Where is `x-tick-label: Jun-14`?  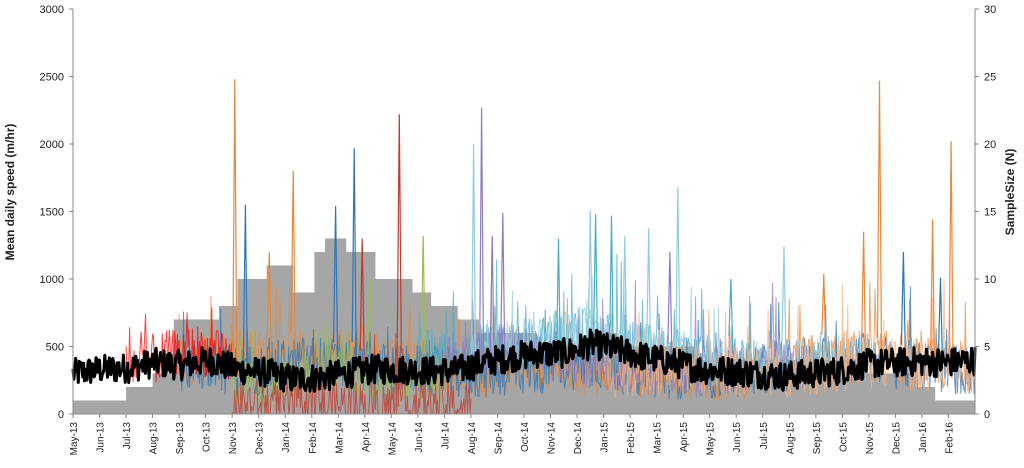
x-tick-label: Jun-14 is located at coordinates (419, 437).